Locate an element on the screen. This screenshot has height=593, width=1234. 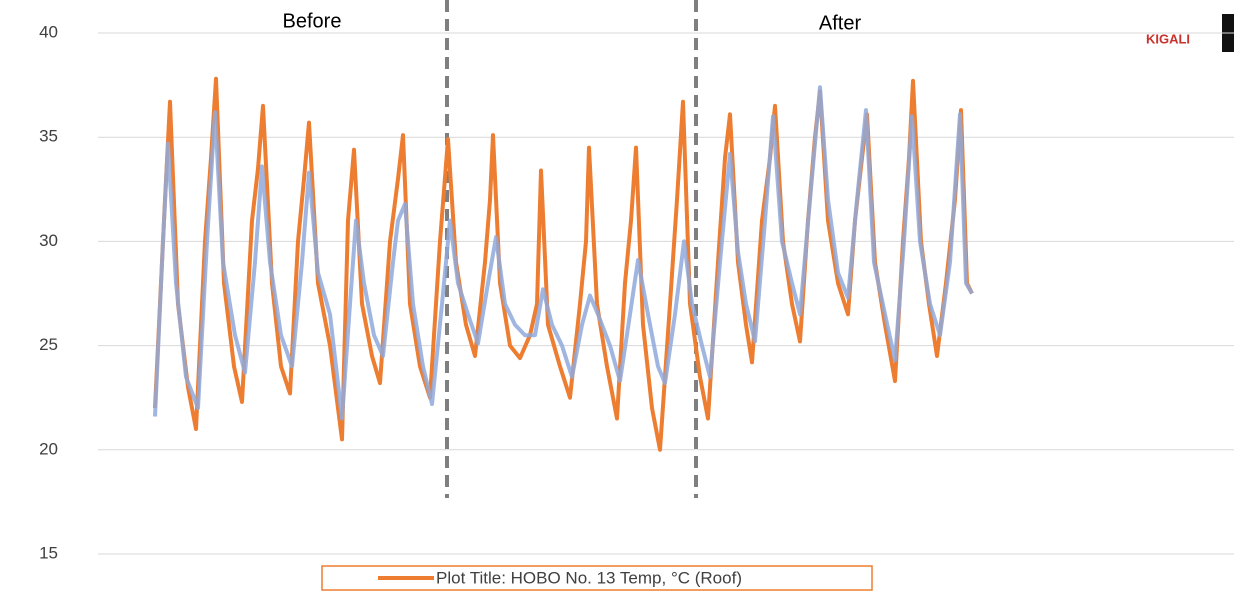
logo: KIGALI is located at coordinates (1168, 38).